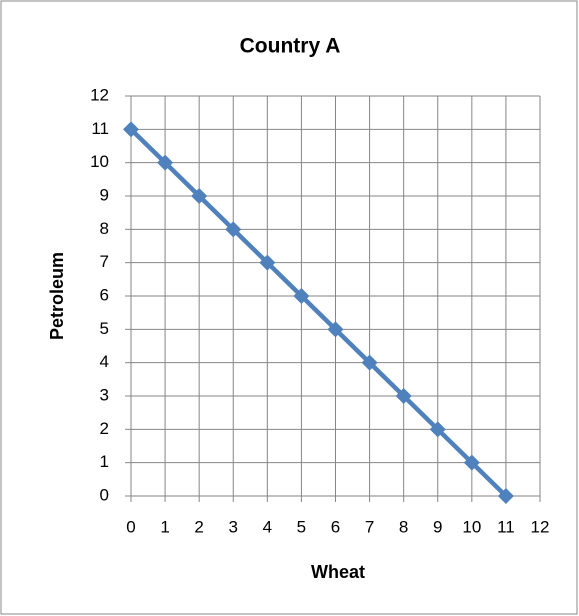 The height and width of the screenshot is (616, 579). What do you see at coordinates (267, 526) in the screenshot?
I see `x-tick-label: 4` at bounding box center [267, 526].